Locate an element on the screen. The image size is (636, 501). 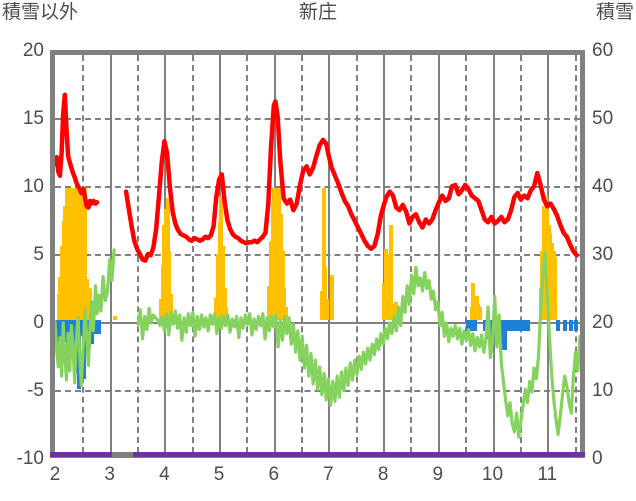
x-tick-5: 5 is located at coordinates (219, 474).